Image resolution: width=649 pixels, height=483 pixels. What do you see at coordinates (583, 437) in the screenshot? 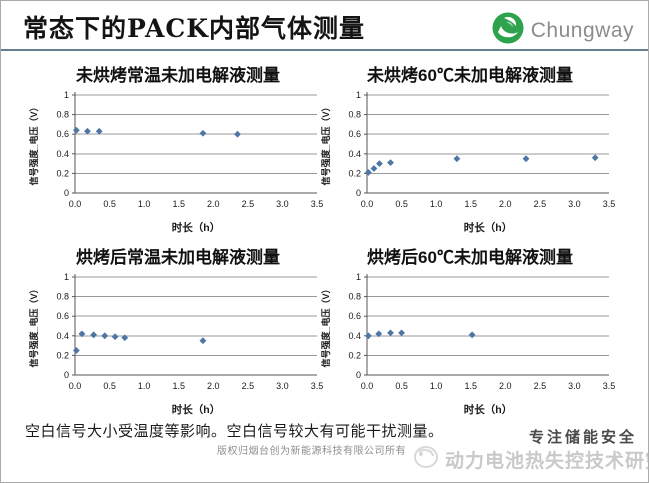
I see `slogan-text: 专注储能安全` at bounding box center [583, 437].